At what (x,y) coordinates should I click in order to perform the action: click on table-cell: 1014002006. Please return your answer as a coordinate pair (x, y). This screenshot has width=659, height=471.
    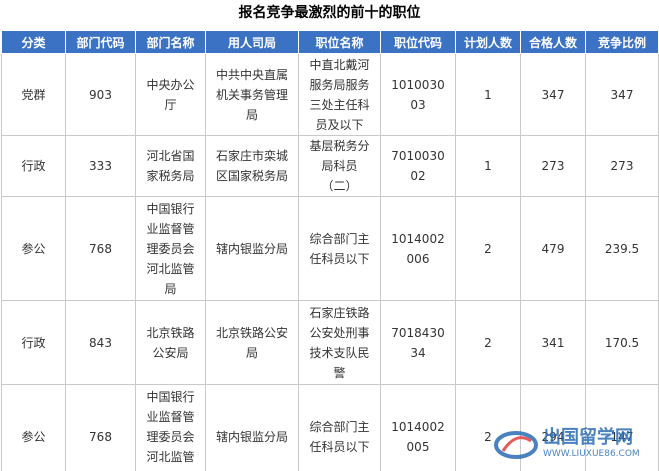
    Looking at the image, I should click on (418, 248).